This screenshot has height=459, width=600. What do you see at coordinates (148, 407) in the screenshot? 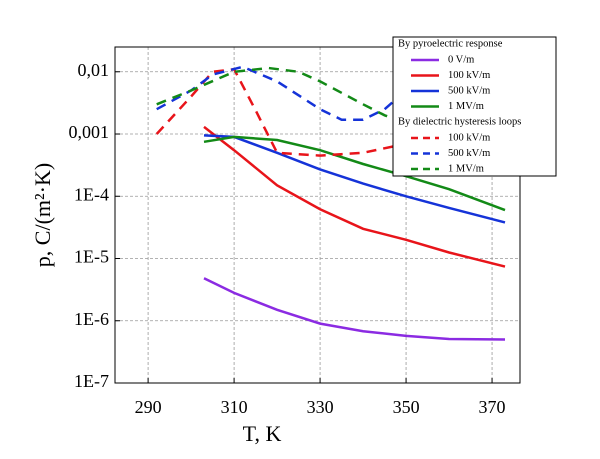
I see `x-tick-label: 290` at bounding box center [148, 407].